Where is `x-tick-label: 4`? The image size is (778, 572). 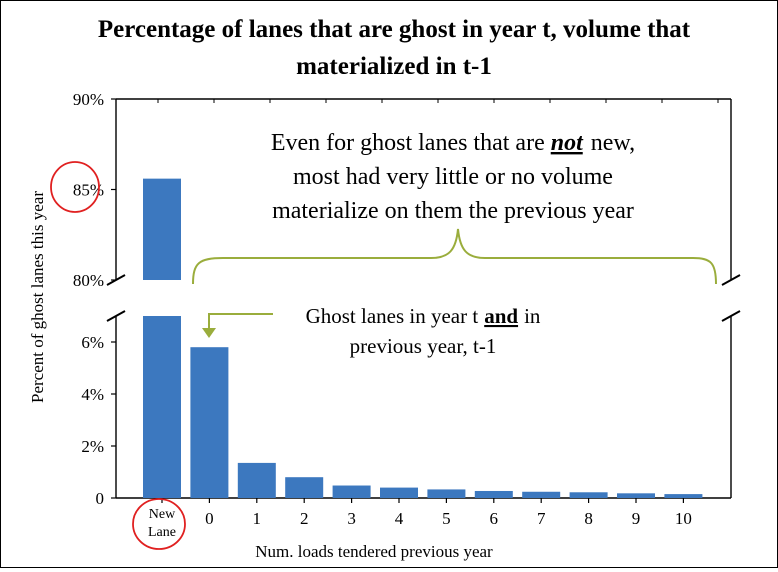
x-tick-label: 4 is located at coordinates (399, 518).